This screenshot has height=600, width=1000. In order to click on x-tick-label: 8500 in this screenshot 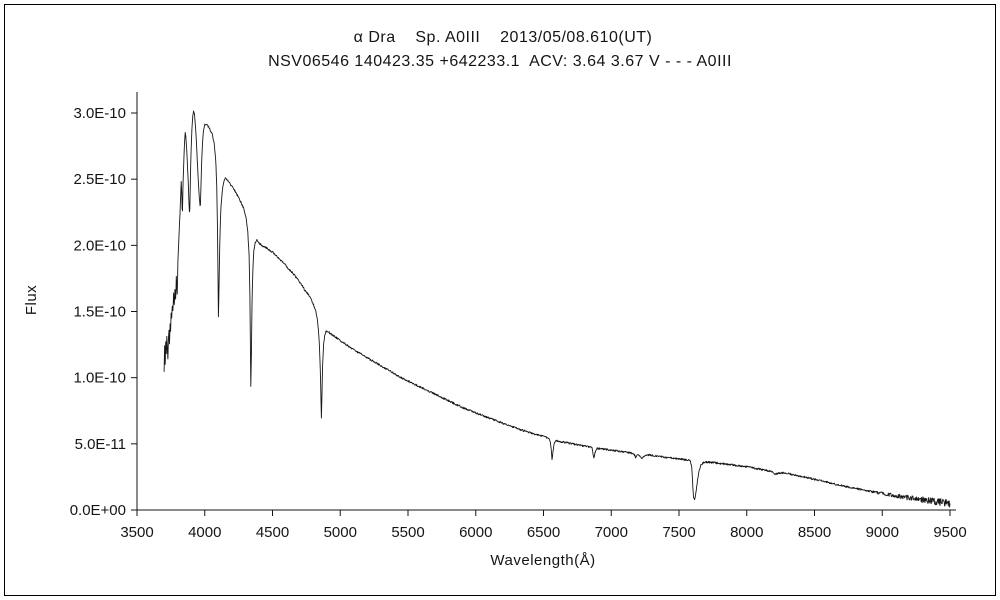, I will do `click(814, 532)`.